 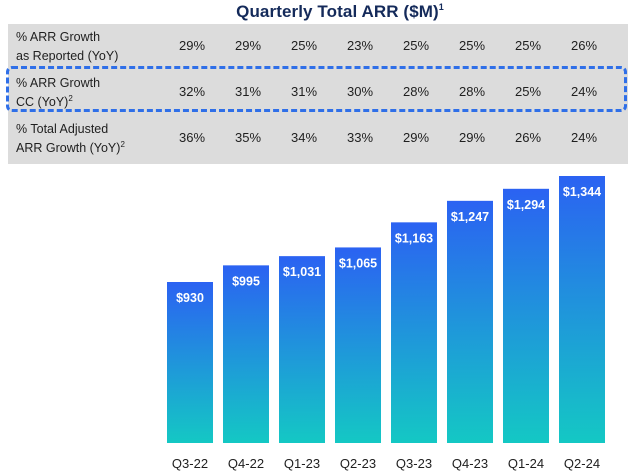 What do you see at coordinates (358, 263) in the screenshot?
I see `data-label: $1,065` at bounding box center [358, 263].